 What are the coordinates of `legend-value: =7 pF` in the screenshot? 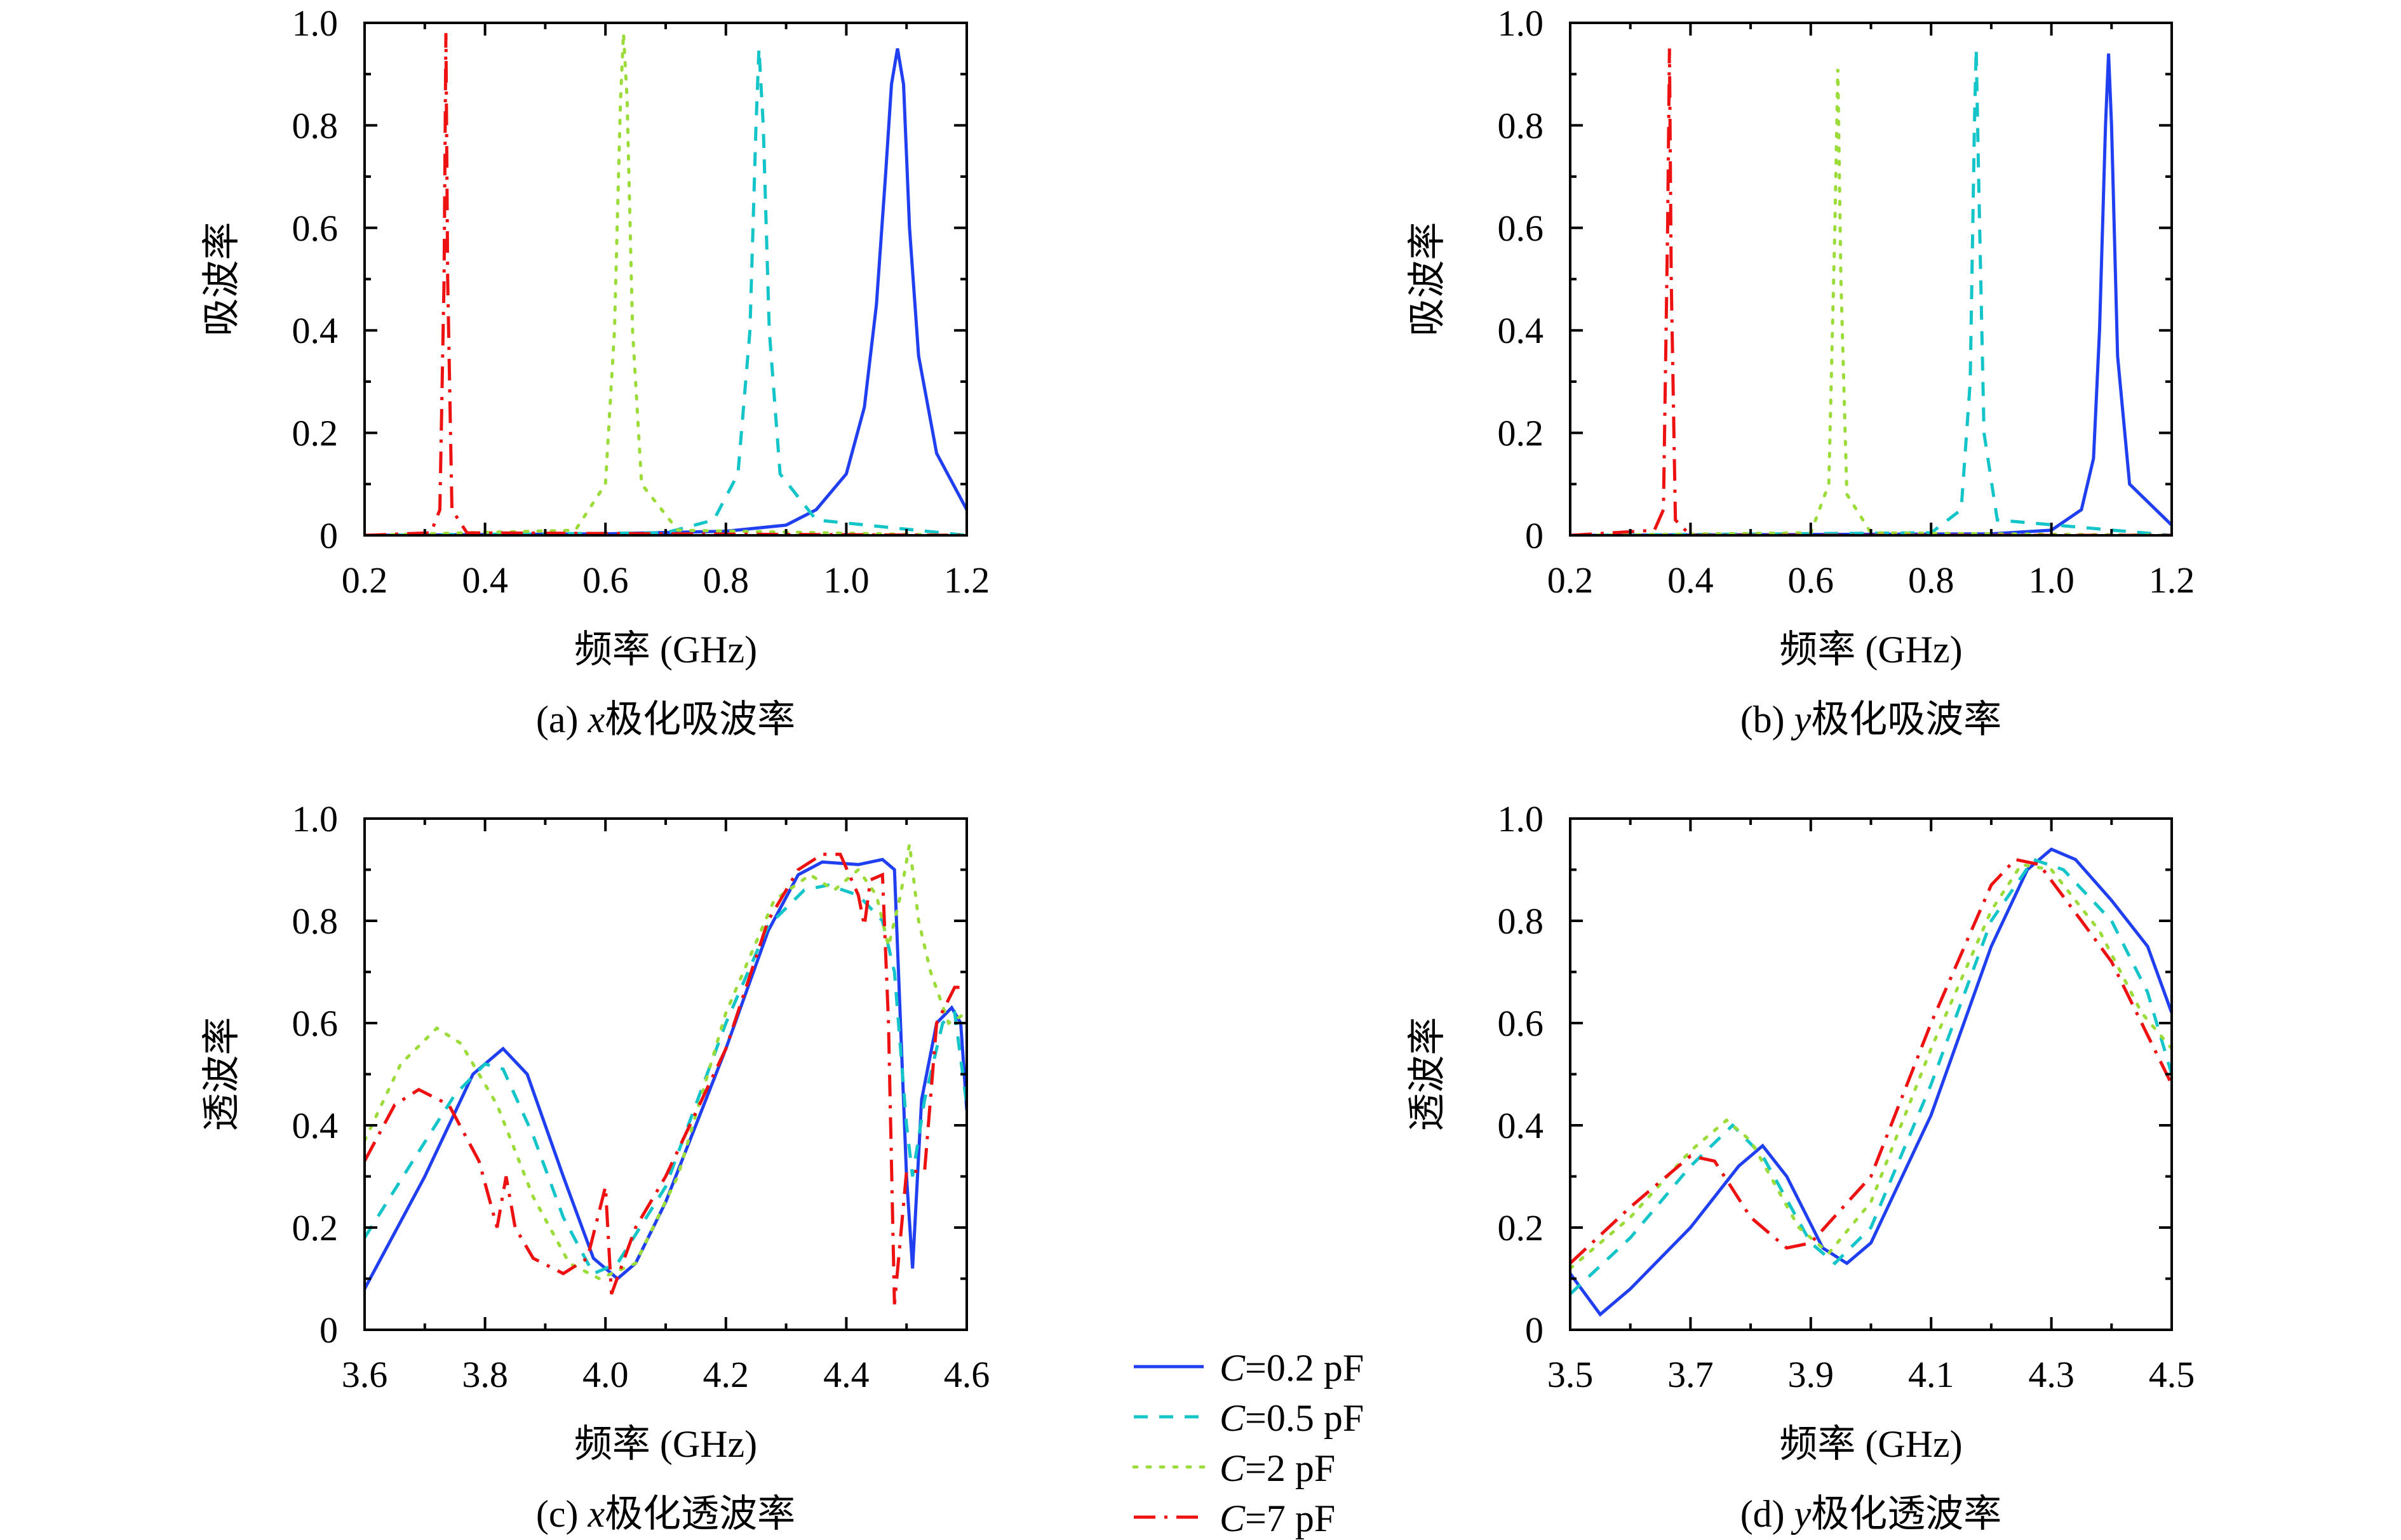 It's located at (1290, 1518).